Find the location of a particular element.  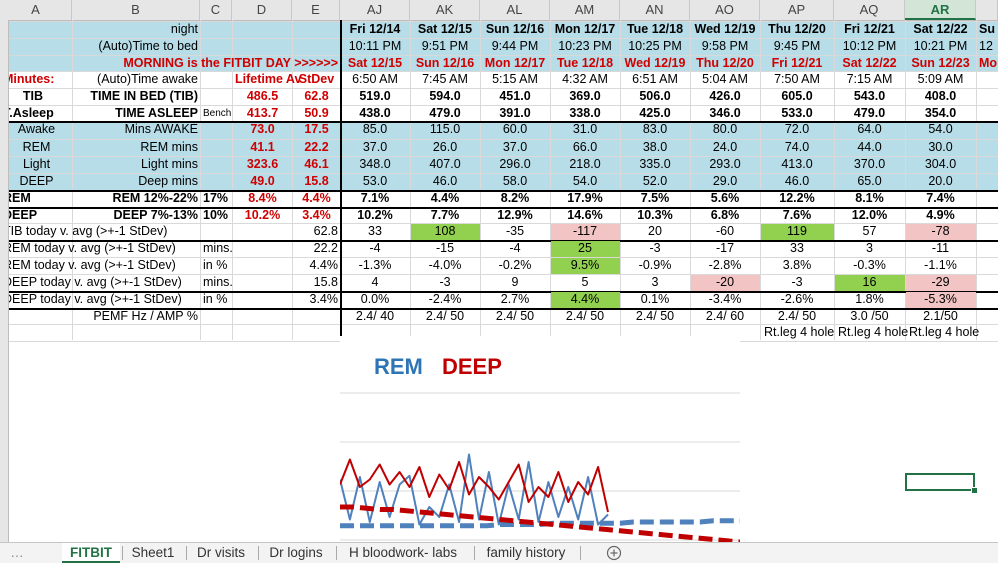

cell-notes-day: Rt.leg 4 hole is located at coordinates (873, 332).